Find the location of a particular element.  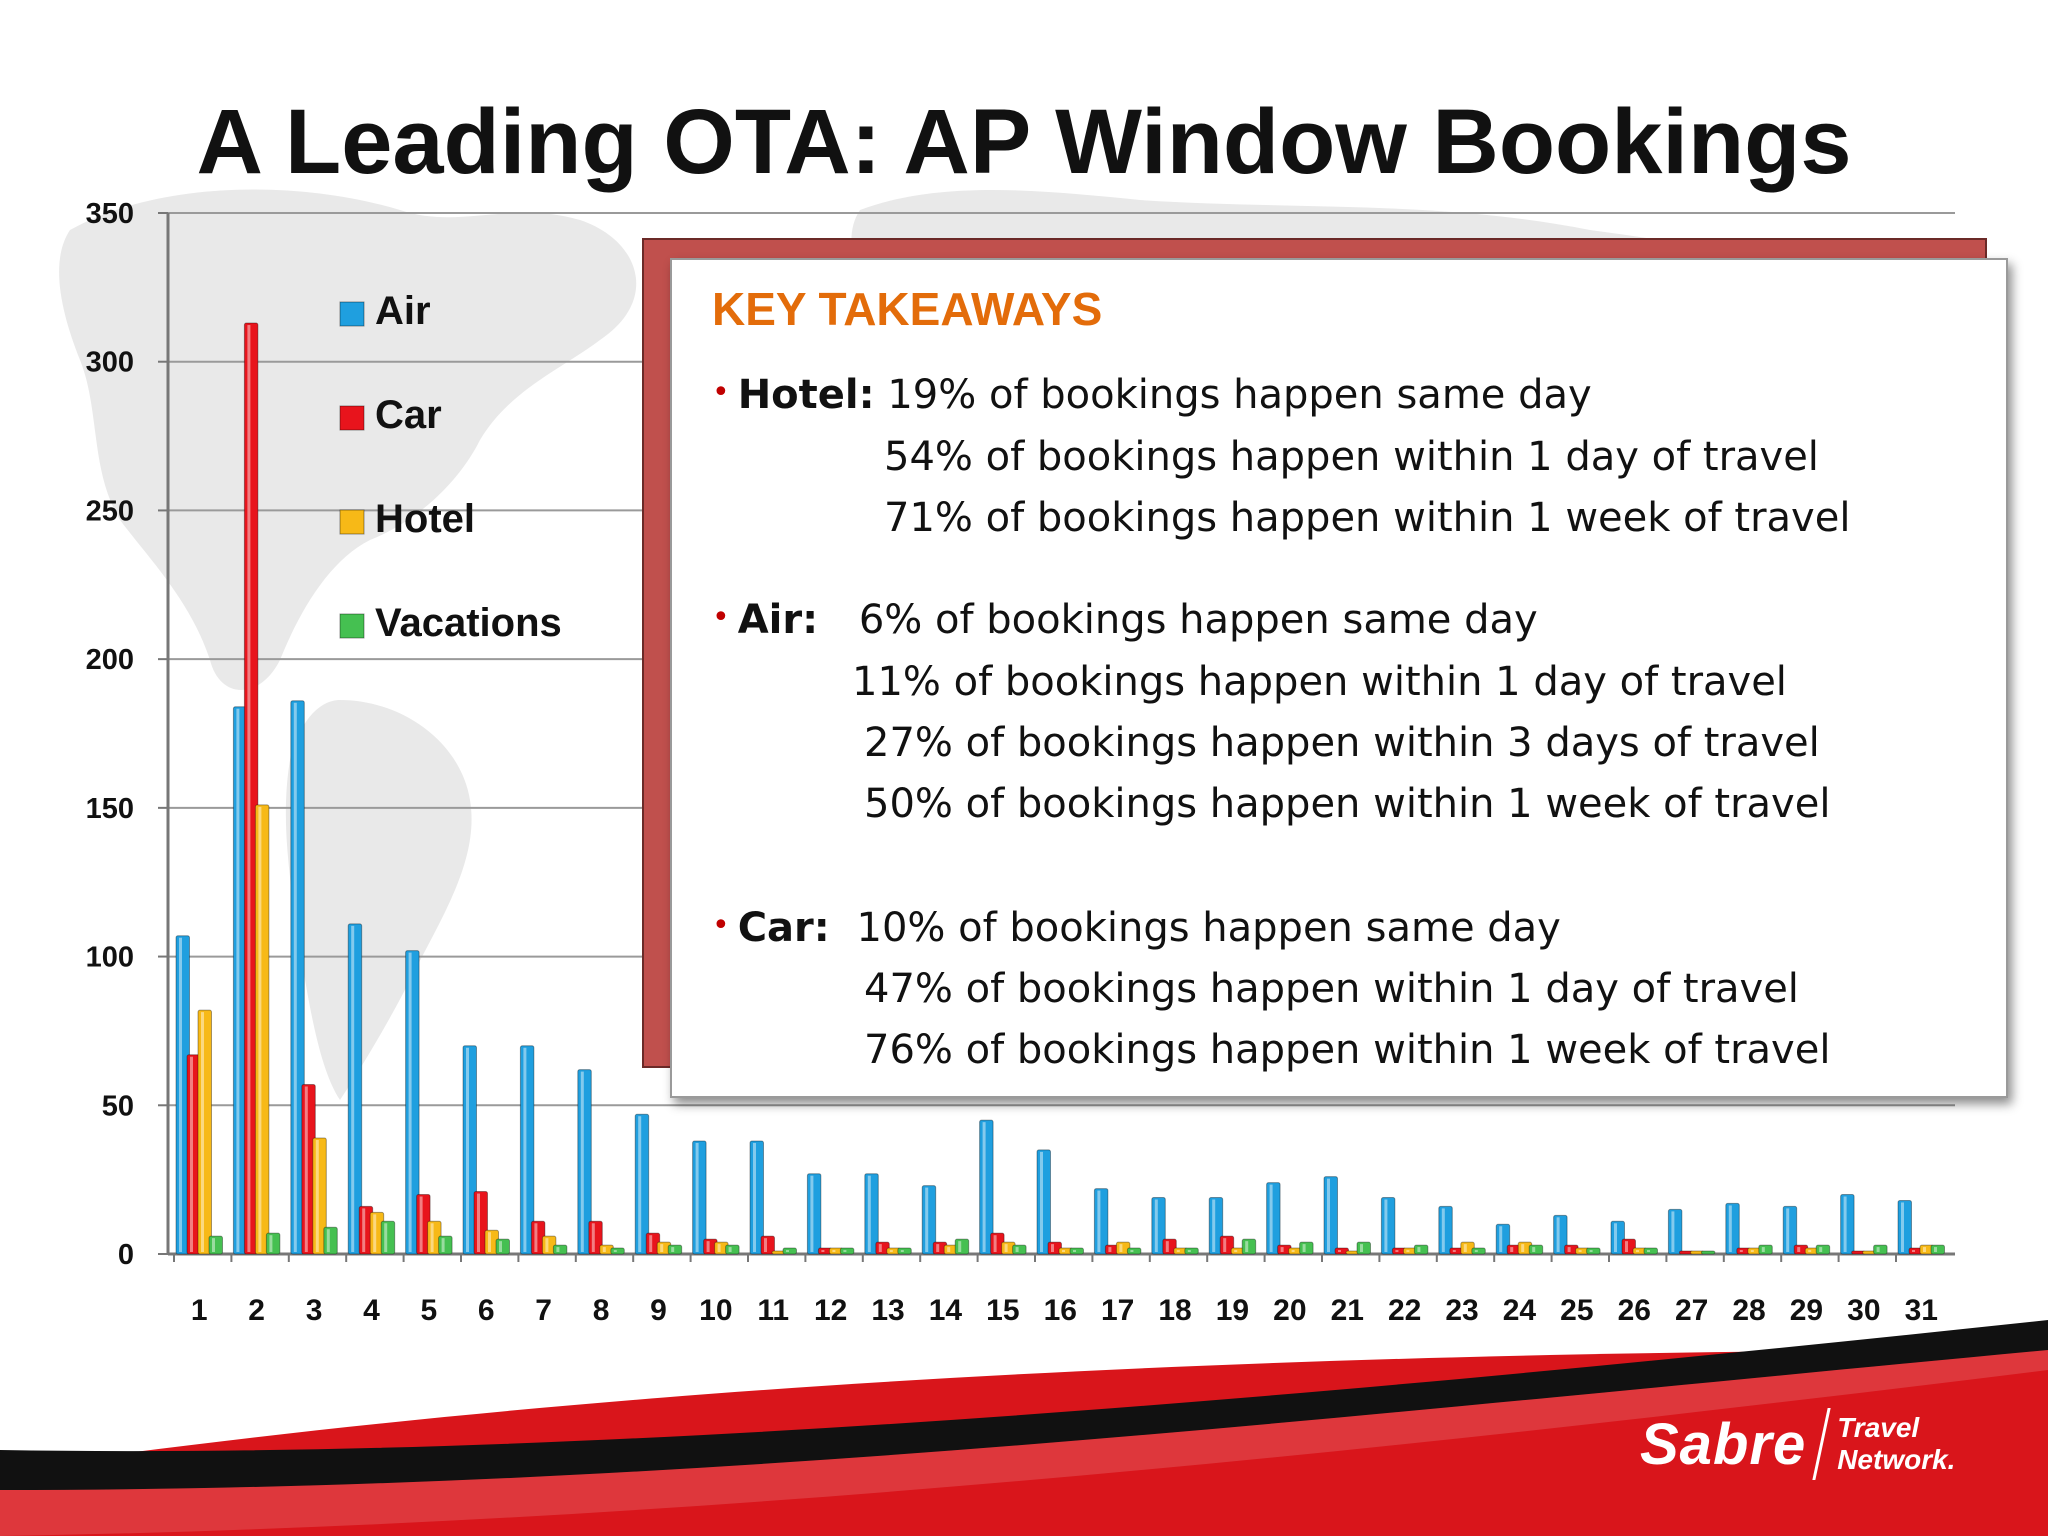

x-tick-label: 26 is located at coordinates (1634, 1310).